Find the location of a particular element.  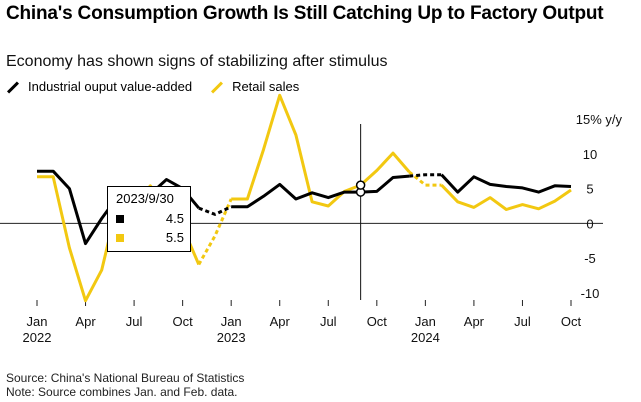

tooltip-swatch-retail is located at coordinates (120, 238).